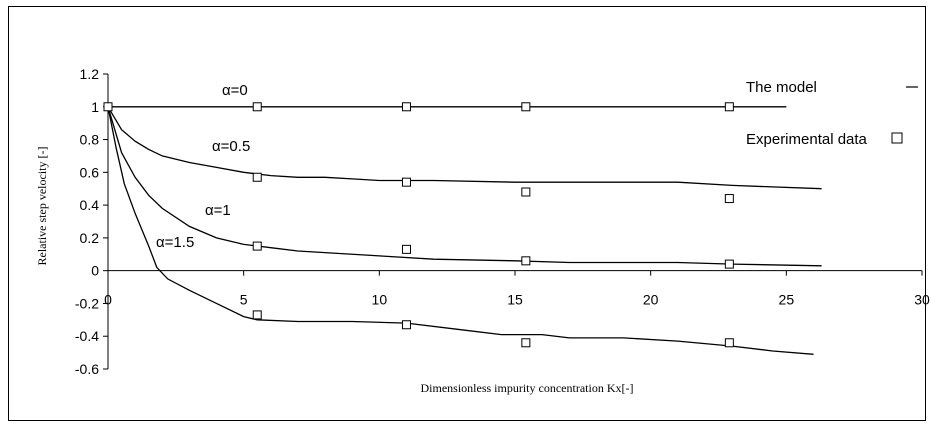 The width and height of the screenshot is (936, 429). I want to click on x-tick-label: 10, so click(380, 300).